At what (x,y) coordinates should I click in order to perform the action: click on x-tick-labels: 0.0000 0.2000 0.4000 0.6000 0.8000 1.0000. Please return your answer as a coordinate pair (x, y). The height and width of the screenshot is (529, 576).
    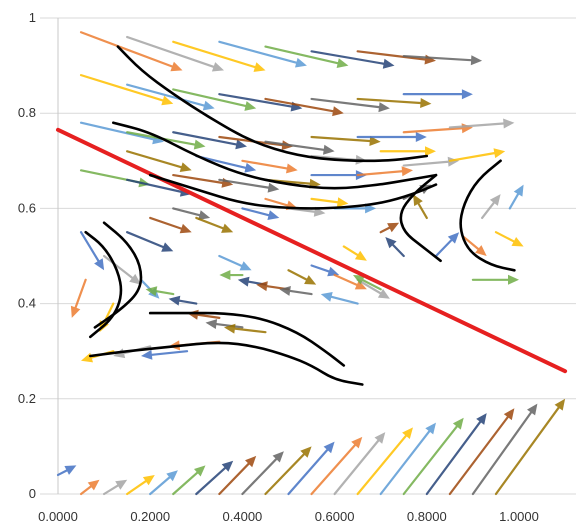
    Looking at the image, I should click on (288, 516).